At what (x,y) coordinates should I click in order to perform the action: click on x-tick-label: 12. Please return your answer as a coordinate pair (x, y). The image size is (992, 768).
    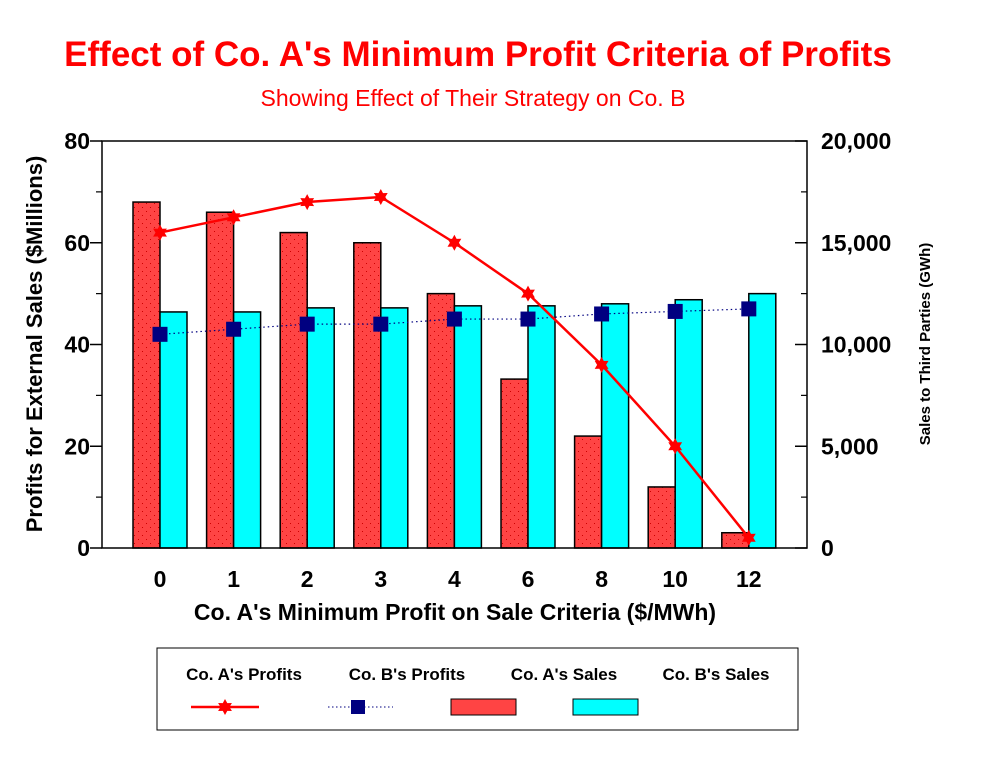
    Looking at the image, I should click on (749, 579).